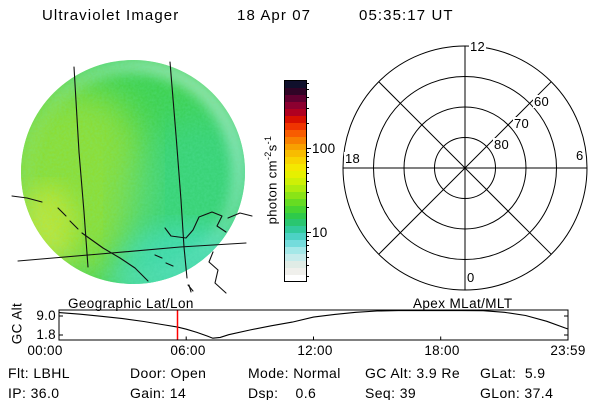 The width and height of the screenshot is (600, 400). Describe the element at coordinates (188, 350) in the screenshot. I see `xtick-0600: 06:00` at that location.